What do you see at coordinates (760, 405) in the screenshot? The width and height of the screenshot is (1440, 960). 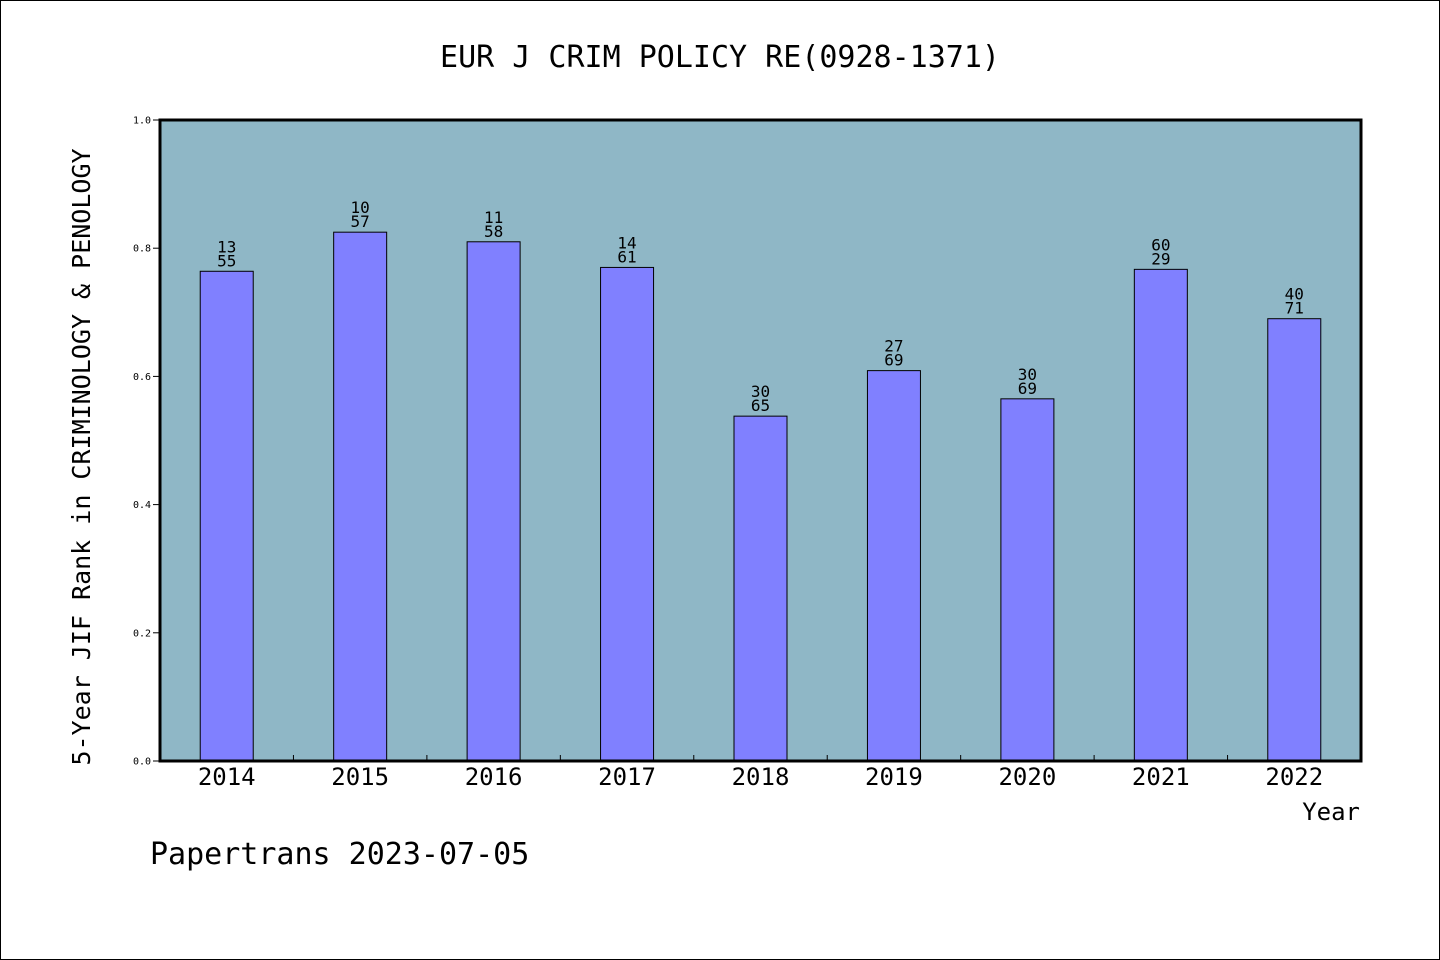 I see `bar-data-label: 65` at bounding box center [760, 405].